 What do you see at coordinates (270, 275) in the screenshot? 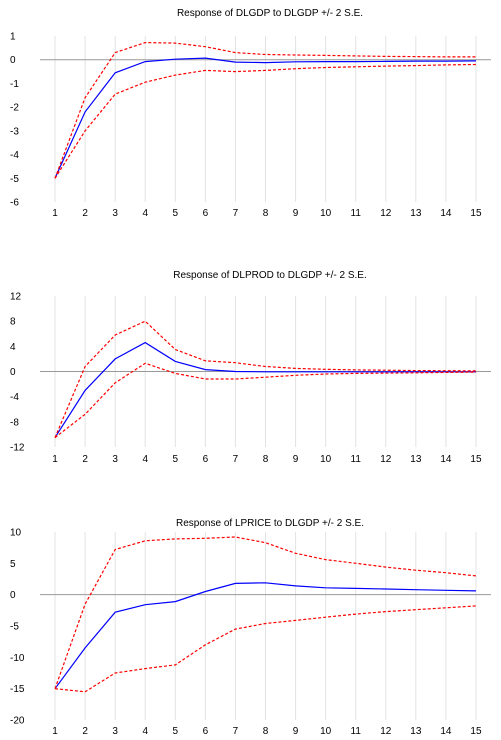
I see `chart-title: Response of DLPROD to DLGDP +/- 2 S.E.` at bounding box center [270, 275].